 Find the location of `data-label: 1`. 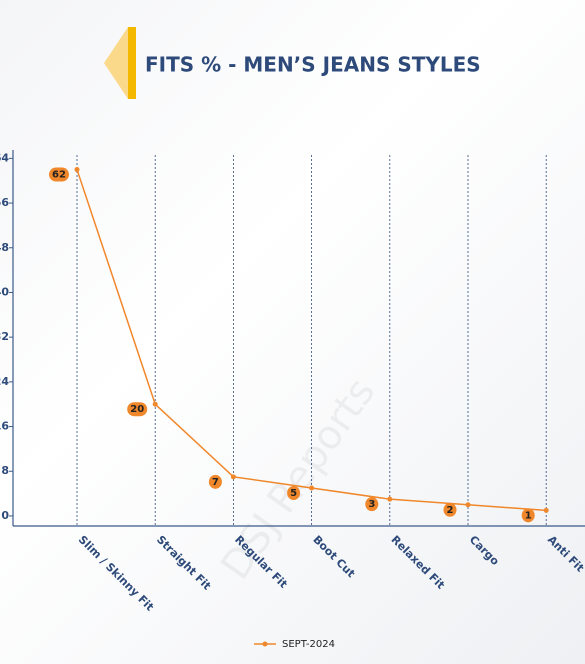

data-label: 1 is located at coordinates (528, 515).